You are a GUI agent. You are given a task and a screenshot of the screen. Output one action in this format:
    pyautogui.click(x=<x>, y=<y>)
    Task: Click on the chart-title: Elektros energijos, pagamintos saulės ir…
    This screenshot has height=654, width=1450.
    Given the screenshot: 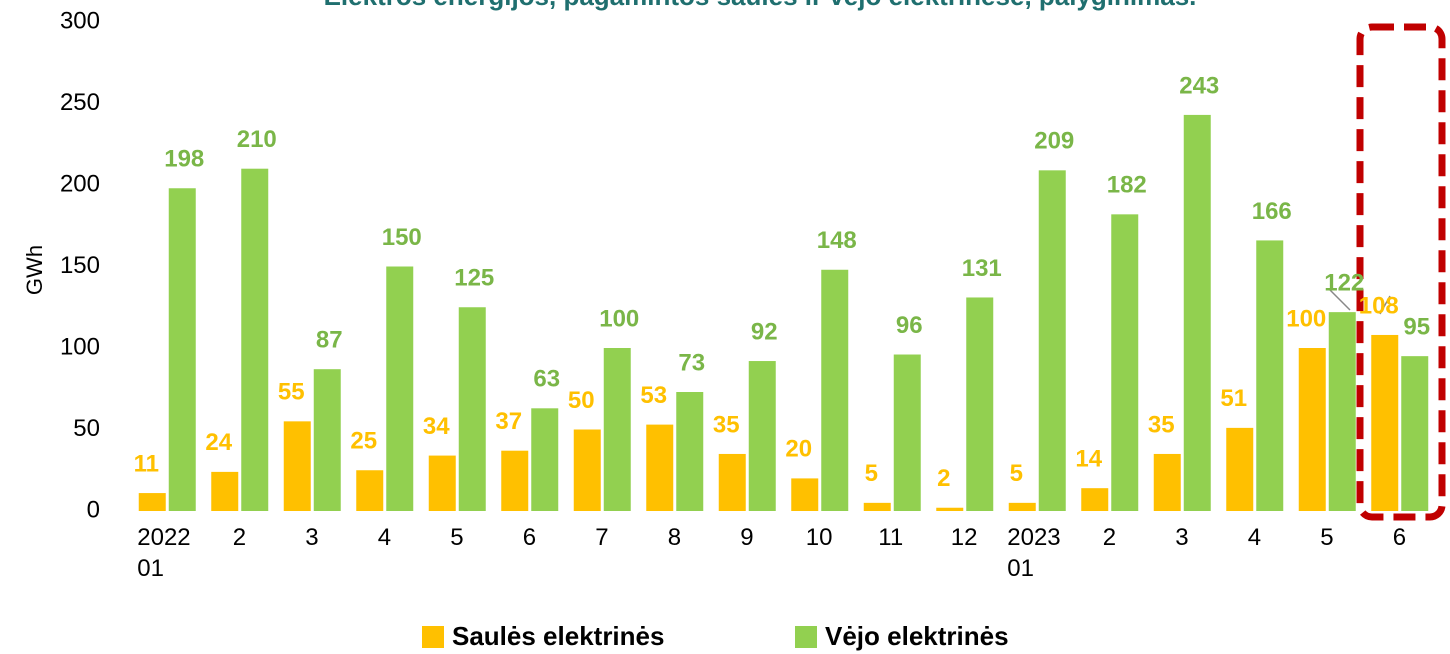 What is the action you would take?
    pyautogui.click(x=760, y=5)
    